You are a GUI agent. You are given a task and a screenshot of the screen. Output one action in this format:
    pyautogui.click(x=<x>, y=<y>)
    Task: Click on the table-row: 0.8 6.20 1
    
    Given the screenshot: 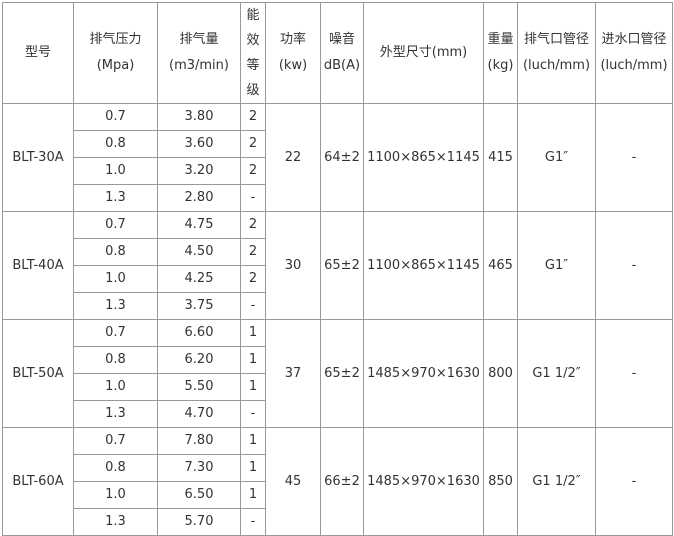 What is the action you would take?
    pyautogui.click(x=338, y=360)
    